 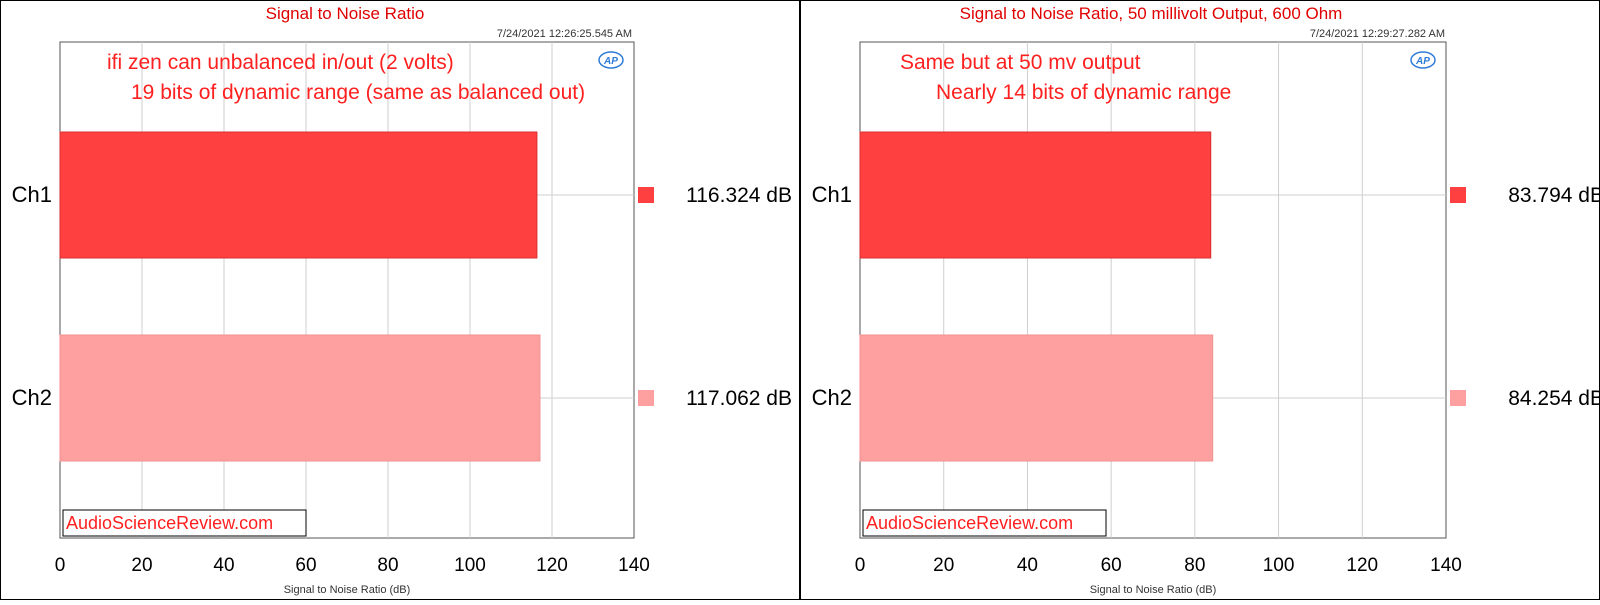 What do you see at coordinates (1554, 398) in the screenshot?
I see `value-label: 84.254 dB` at bounding box center [1554, 398].